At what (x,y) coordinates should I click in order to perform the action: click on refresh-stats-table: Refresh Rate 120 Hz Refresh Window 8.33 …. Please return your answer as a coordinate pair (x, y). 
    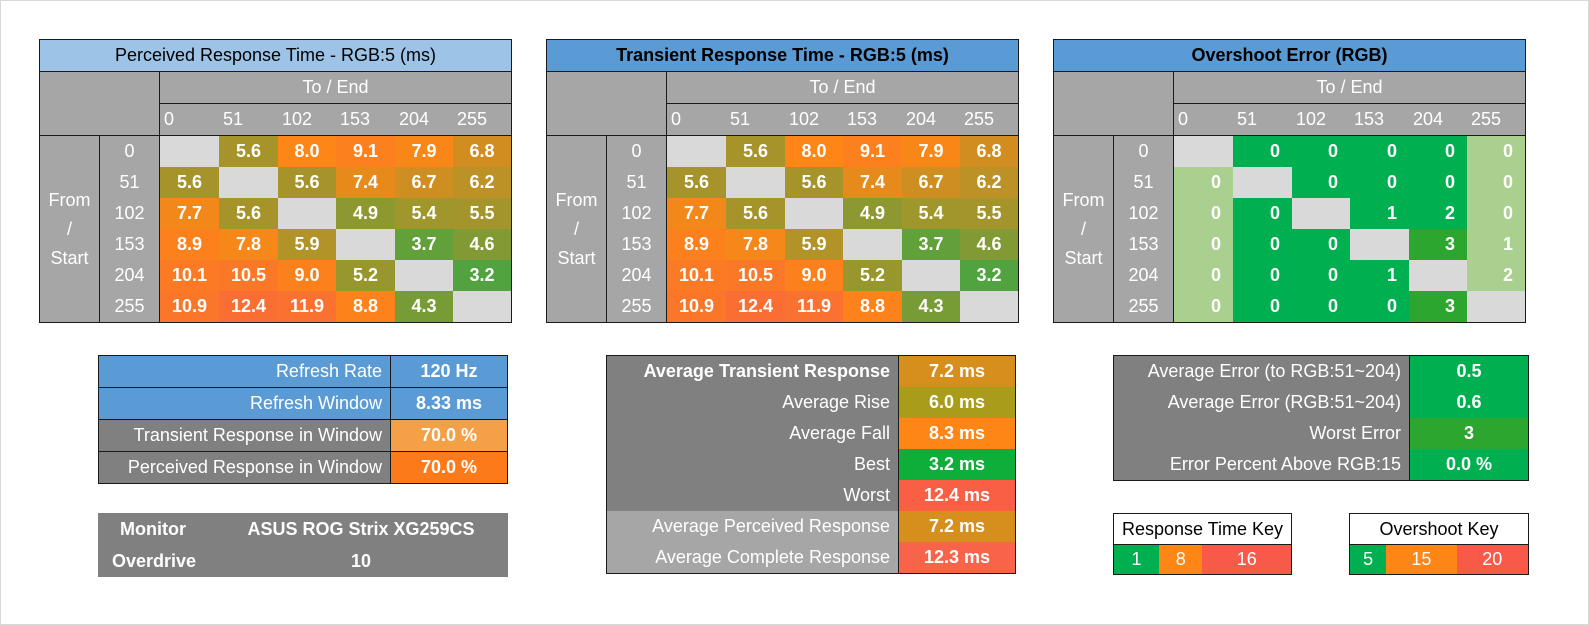
    Looking at the image, I should click on (303, 419).